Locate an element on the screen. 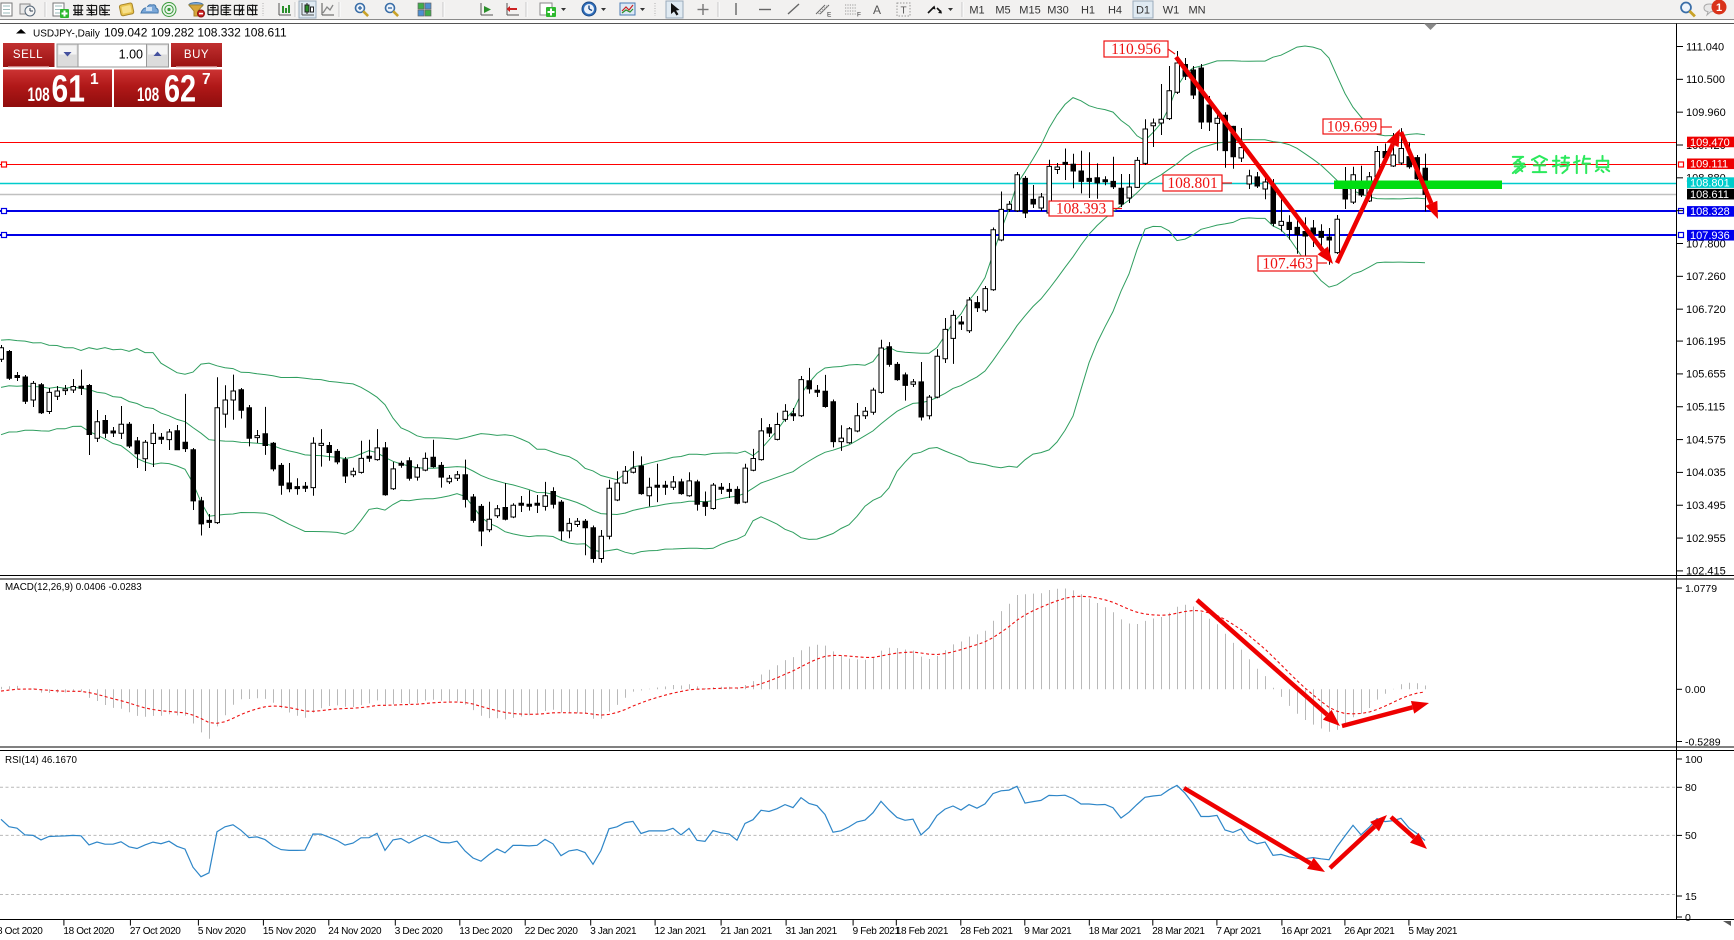  svg-text: F is located at coordinates (859, 15).